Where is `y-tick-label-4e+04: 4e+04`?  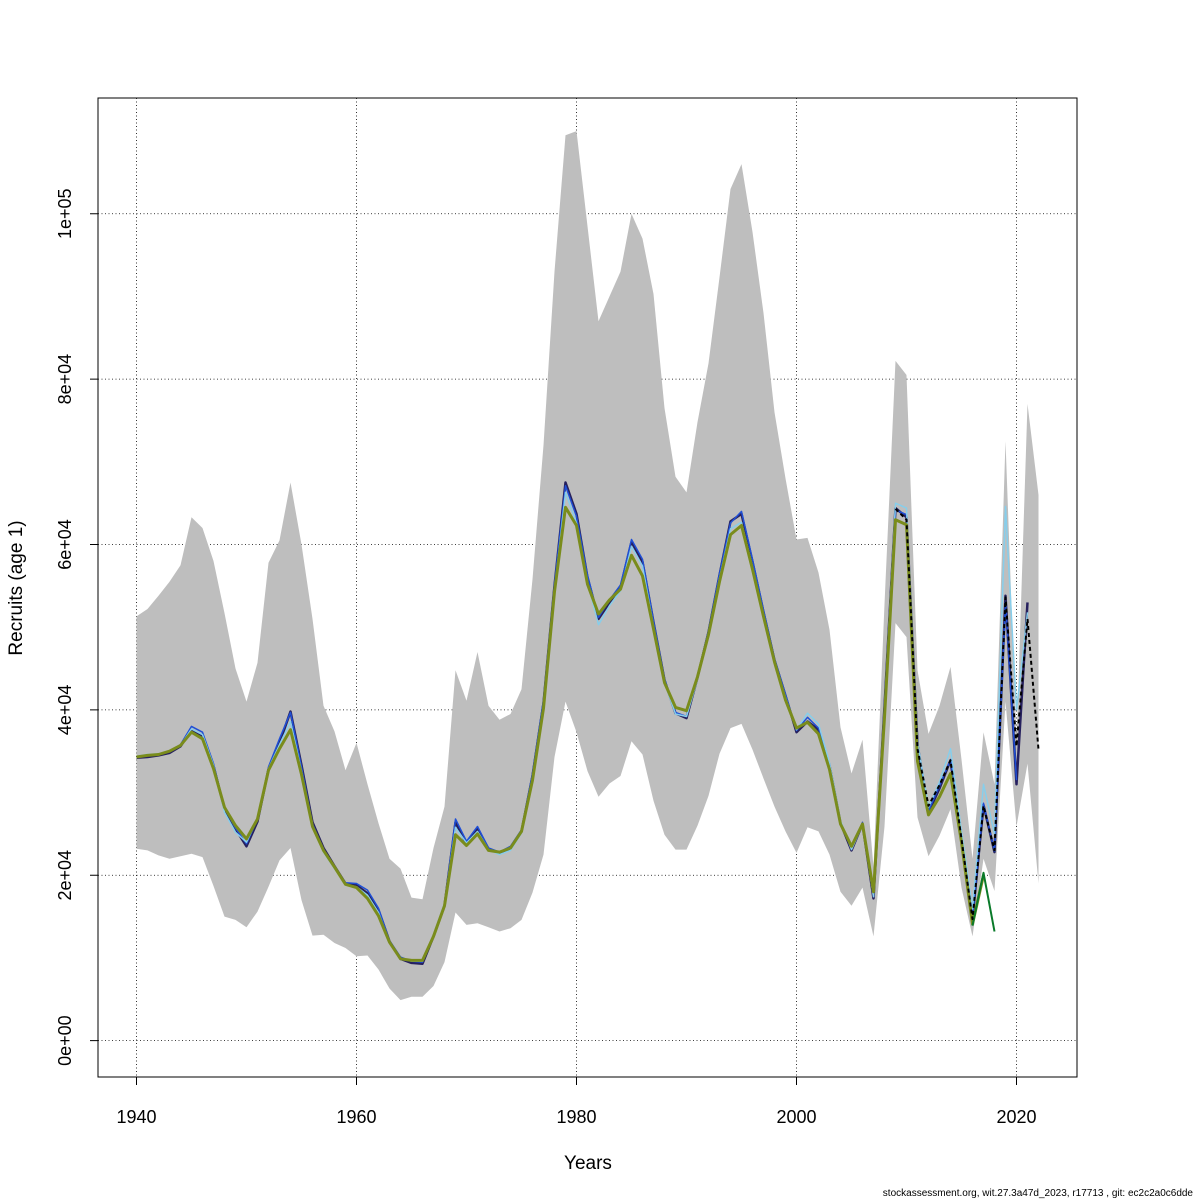 y-tick-label-4e+04: 4e+04 is located at coordinates (65, 710).